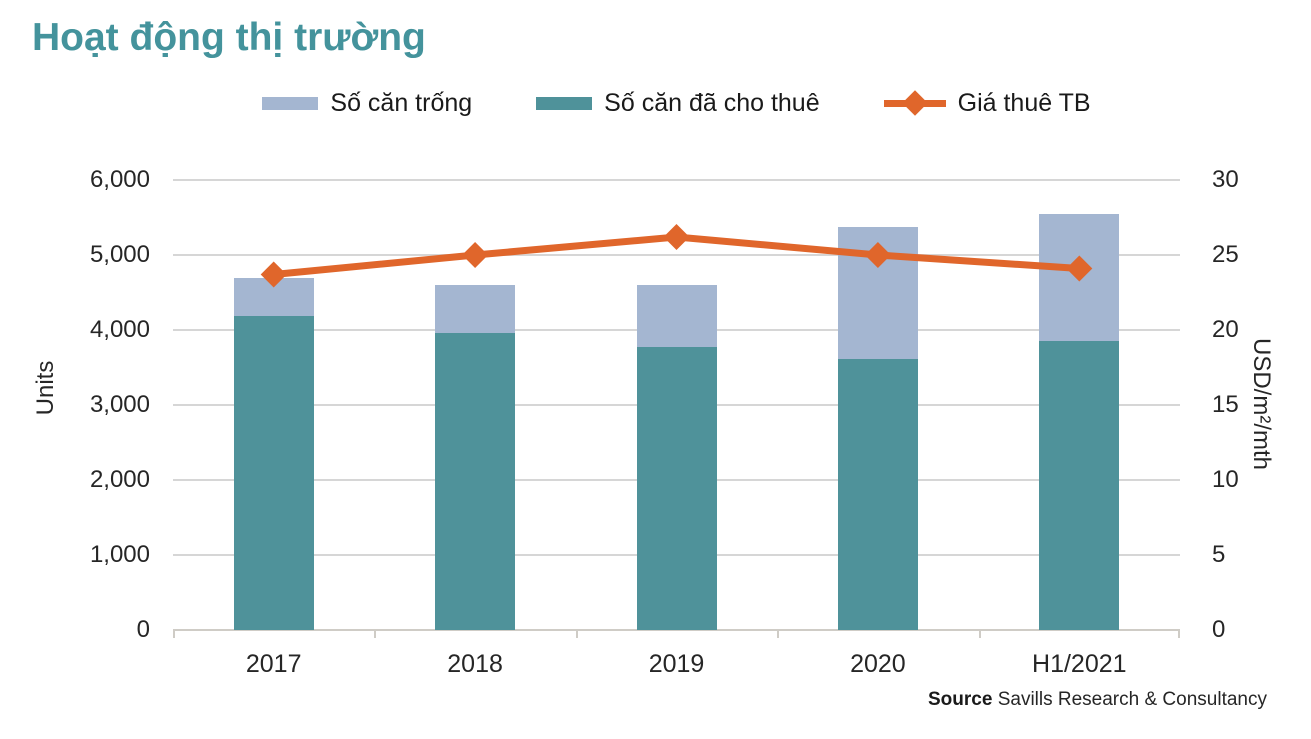  I want to click on bar-segment-leased-2020, so click(877, 494).